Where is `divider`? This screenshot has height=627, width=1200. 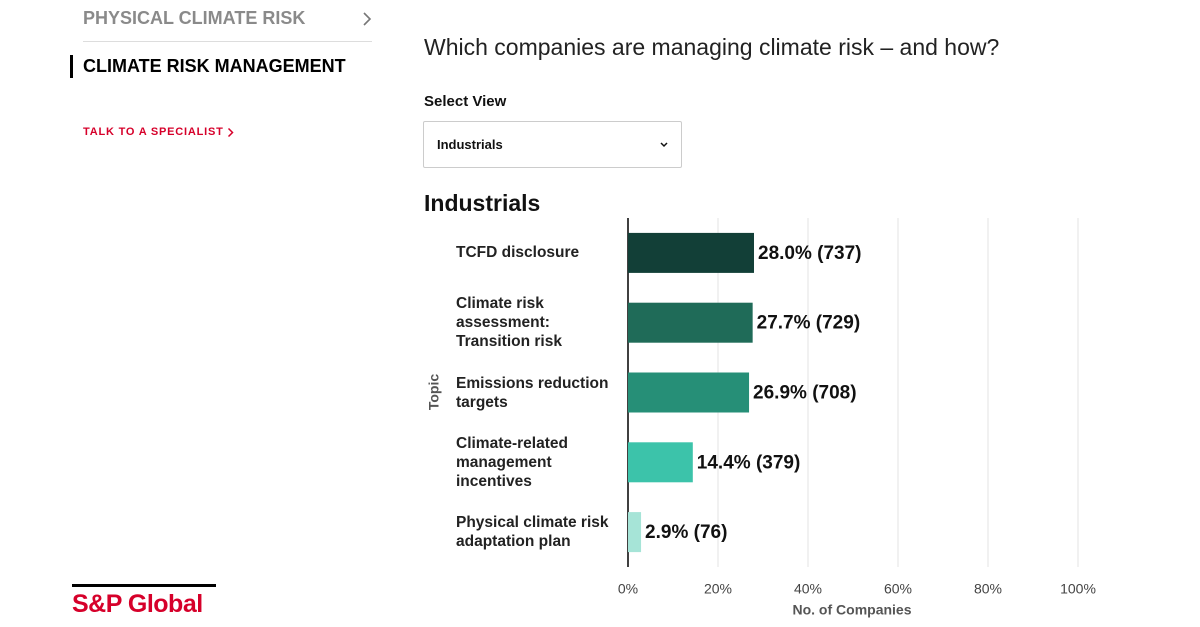 divider is located at coordinates (227, 41).